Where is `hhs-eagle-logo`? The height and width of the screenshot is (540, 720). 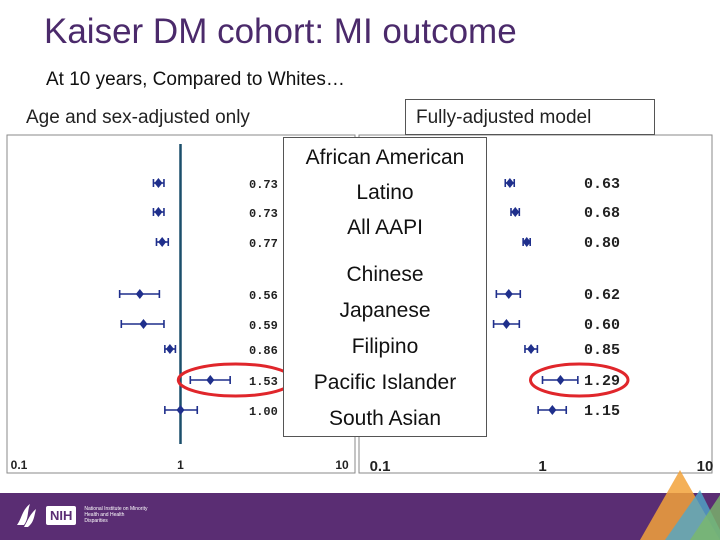
hhs-eagle-logo is located at coordinates (26, 515).